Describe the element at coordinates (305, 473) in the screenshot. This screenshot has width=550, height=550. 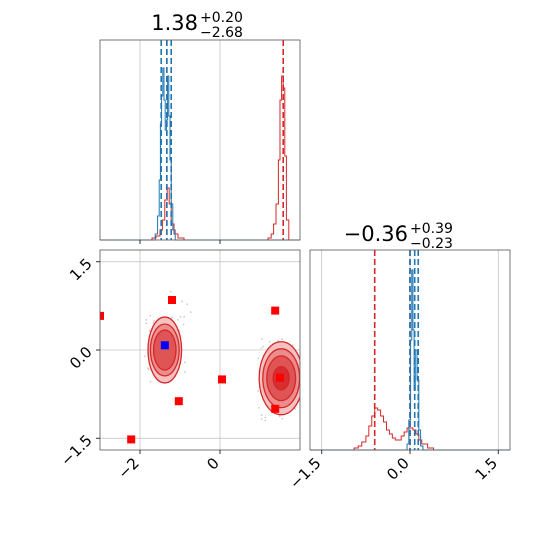
I see `x-tick-label: −1.5` at that location.